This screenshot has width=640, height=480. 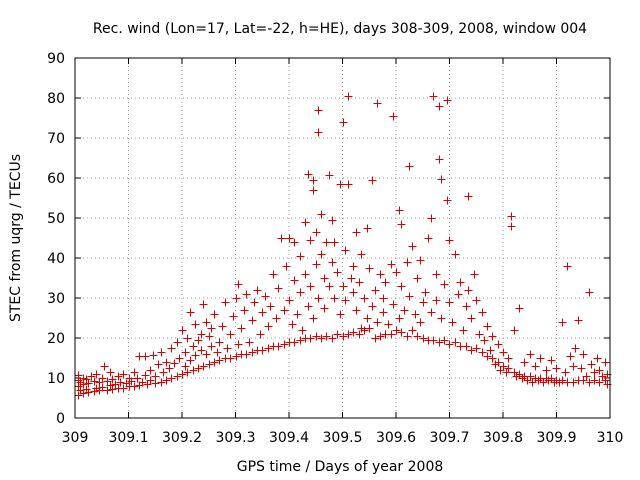 I want to click on y-tick-label: 80, so click(x=56, y=99).